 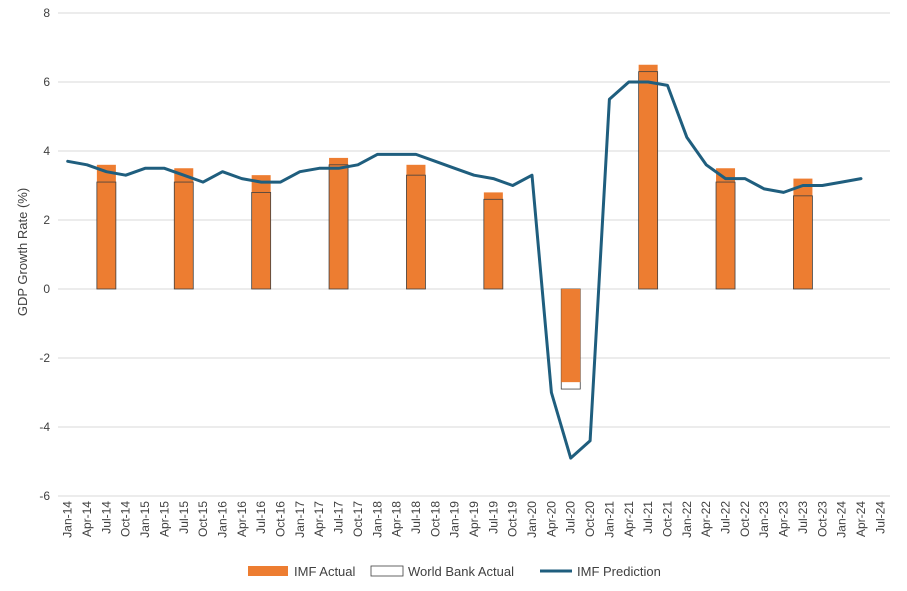 What do you see at coordinates (513, 519) in the screenshot?
I see `x-tick-label: Oct-19` at bounding box center [513, 519].